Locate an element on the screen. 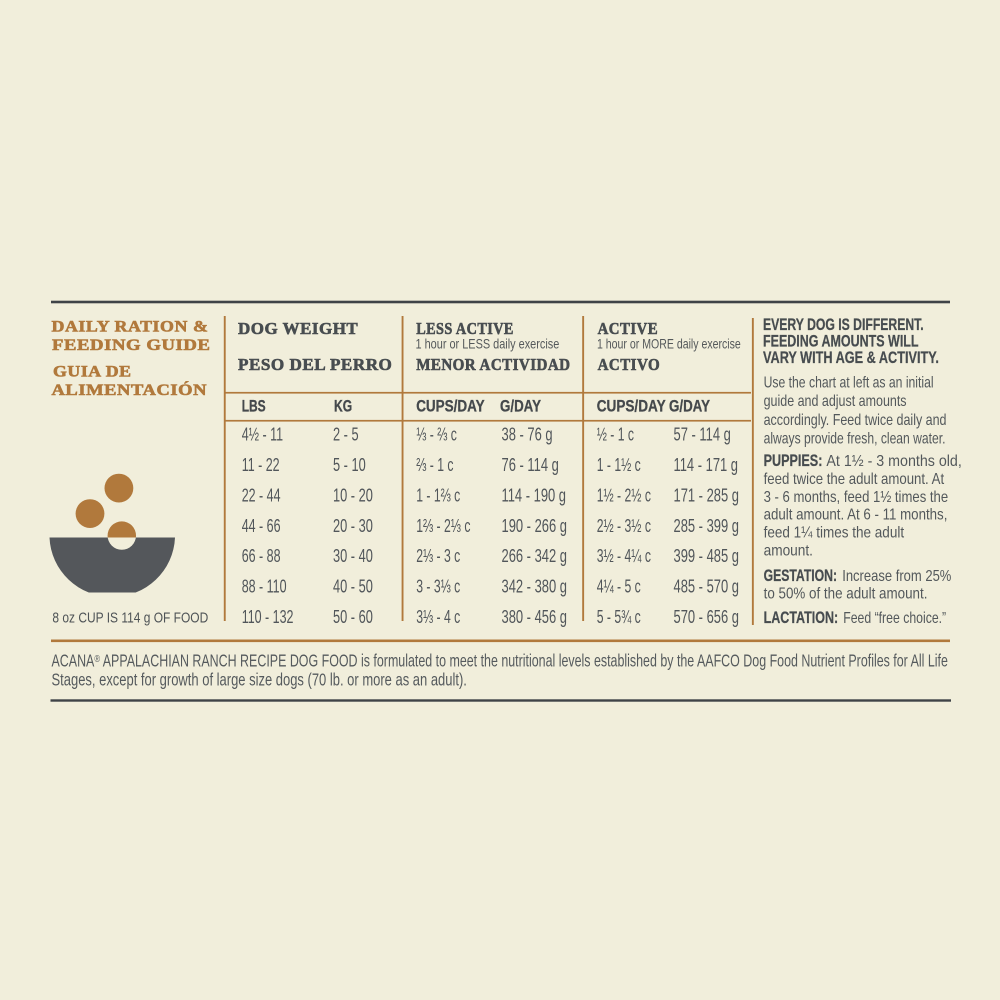  svg-text: 2⅓ - 3 c is located at coordinates (438, 557).